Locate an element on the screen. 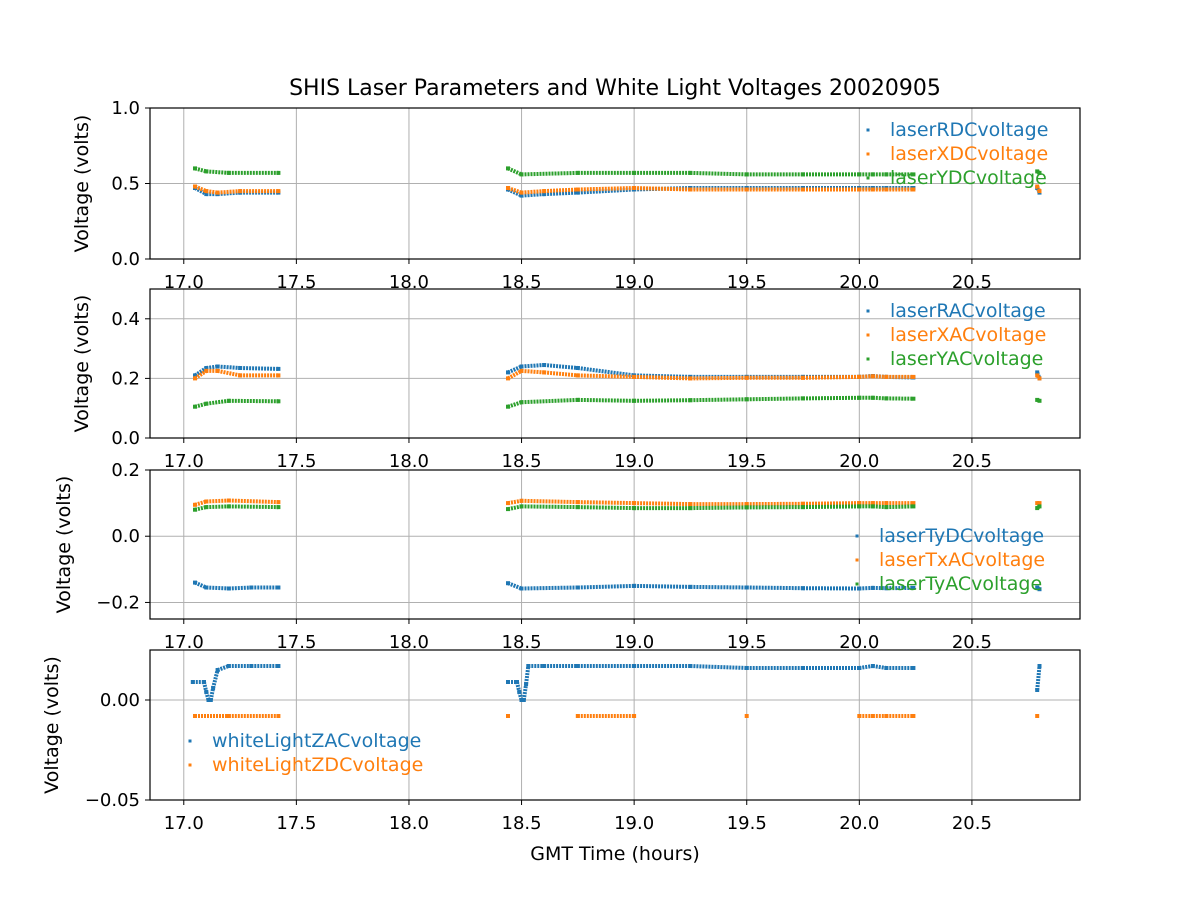  data-segment-laserRACvoltage is located at coordinates (229, 367).